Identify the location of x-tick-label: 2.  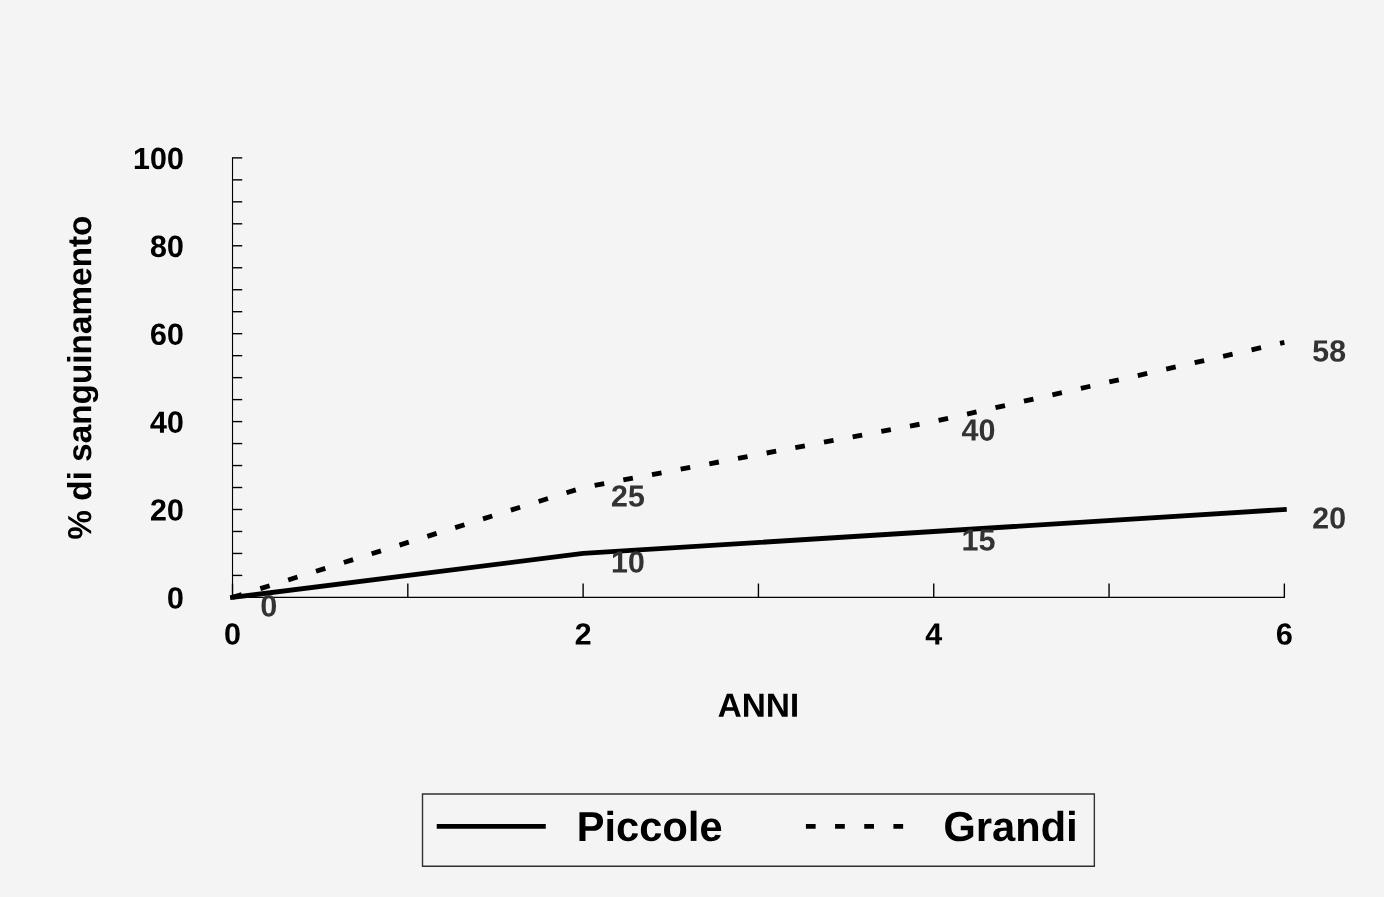
(583, 634).